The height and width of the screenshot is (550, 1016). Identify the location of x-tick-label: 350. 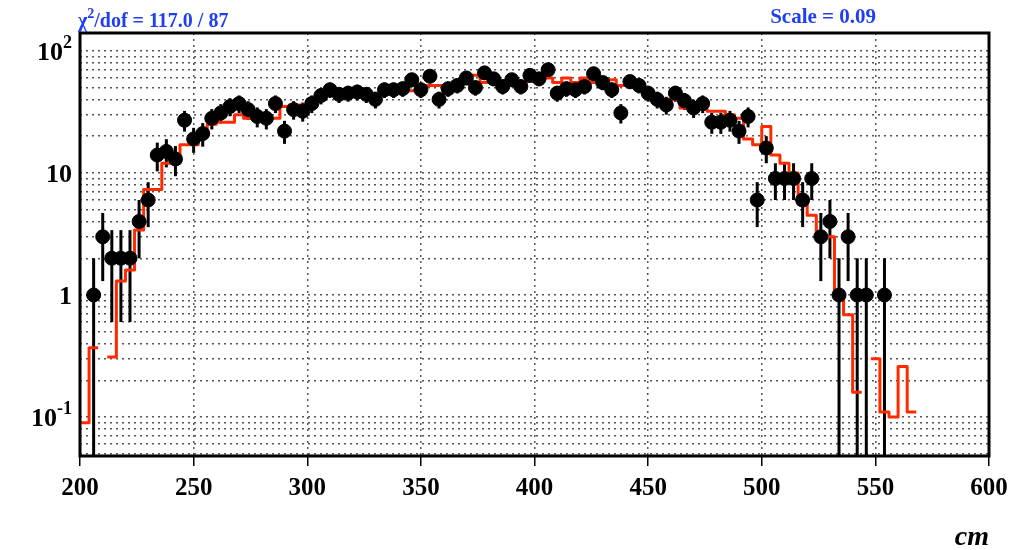
(421, 487).